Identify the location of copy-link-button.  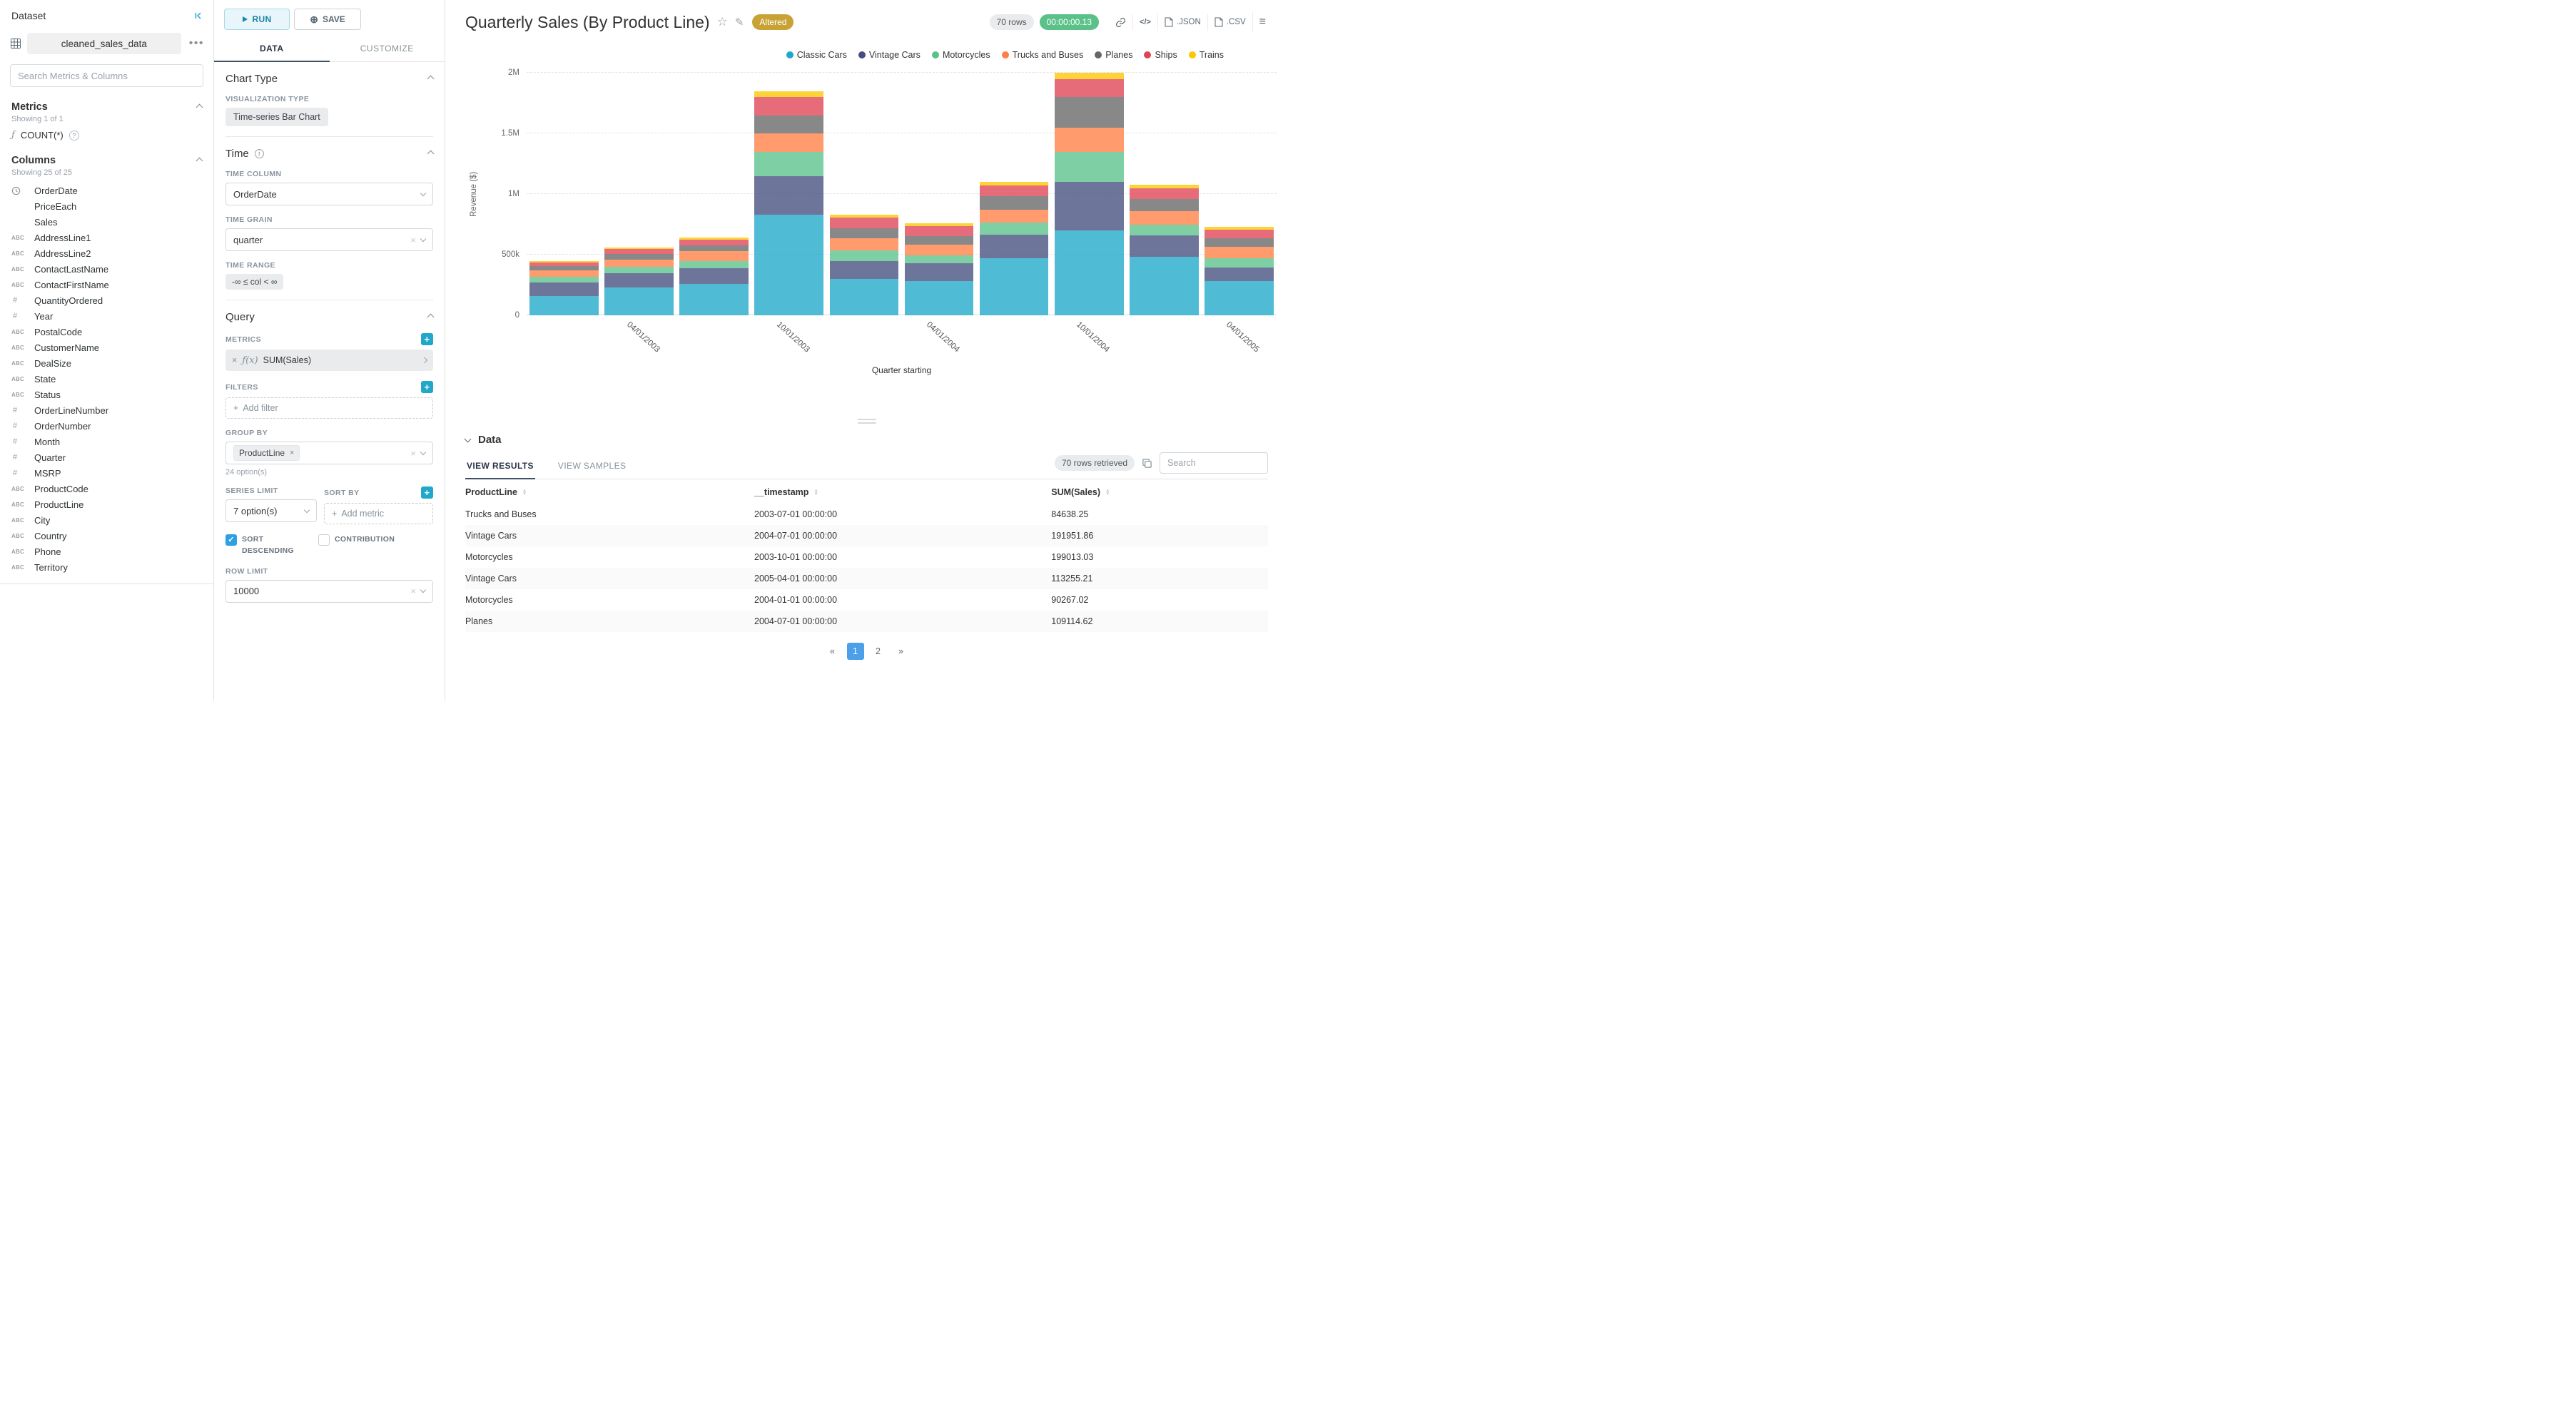
(1120, 22).